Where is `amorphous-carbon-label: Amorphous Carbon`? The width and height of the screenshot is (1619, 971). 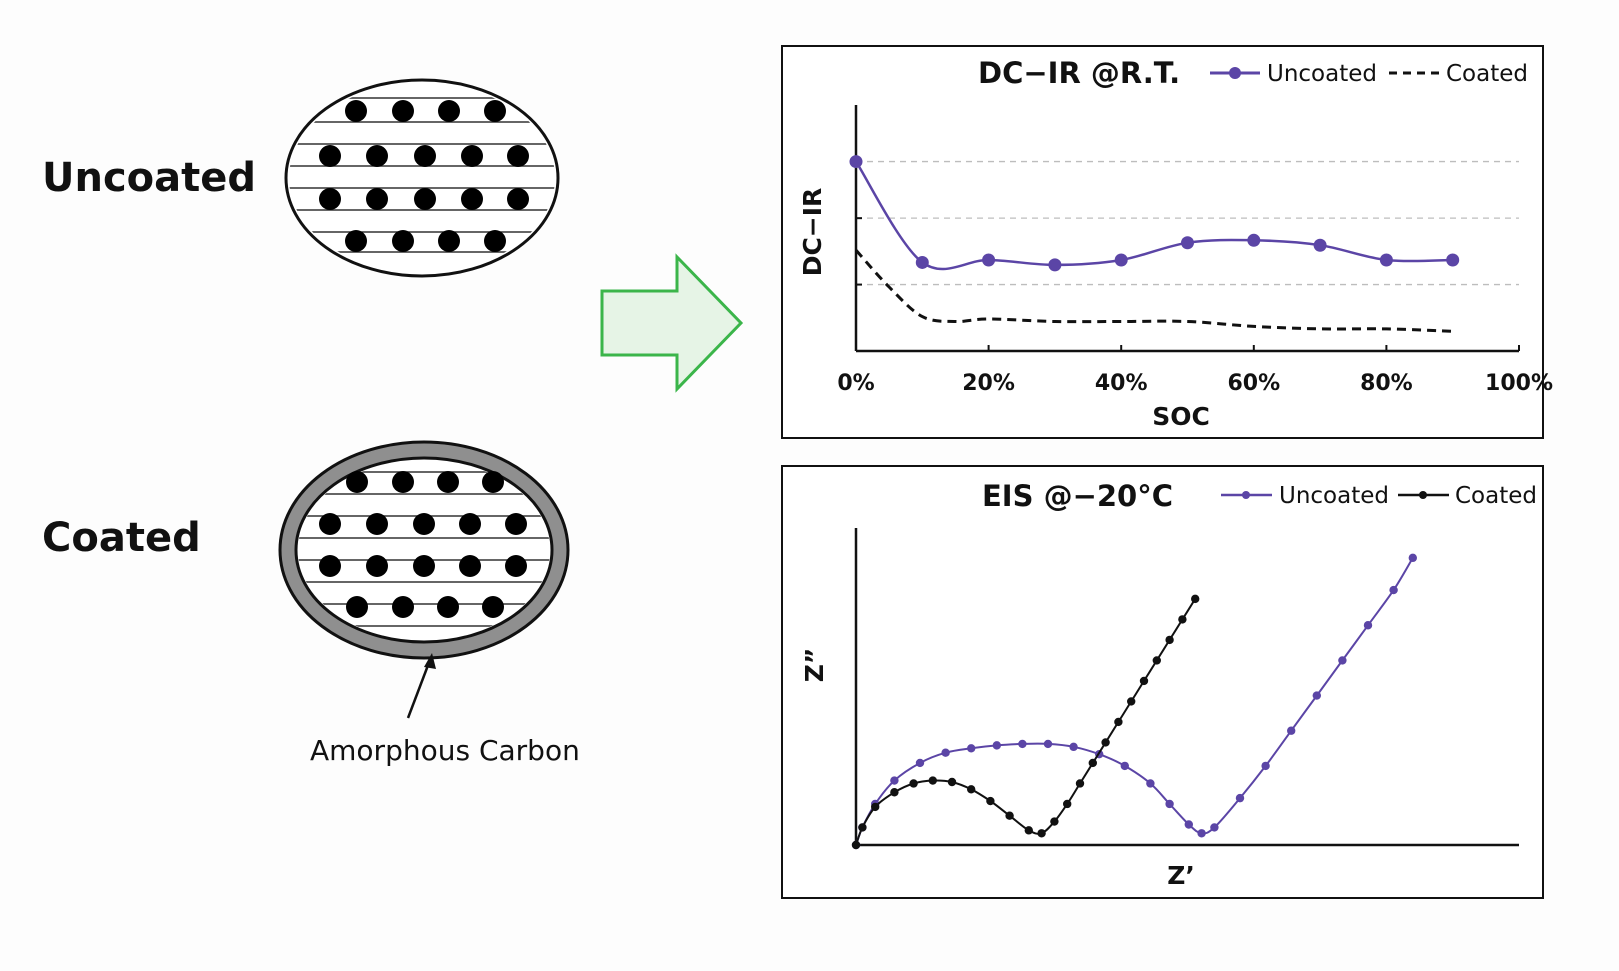
amorphous-carbon-label: Amorphous Carbon is located at coordinates (445, 750).